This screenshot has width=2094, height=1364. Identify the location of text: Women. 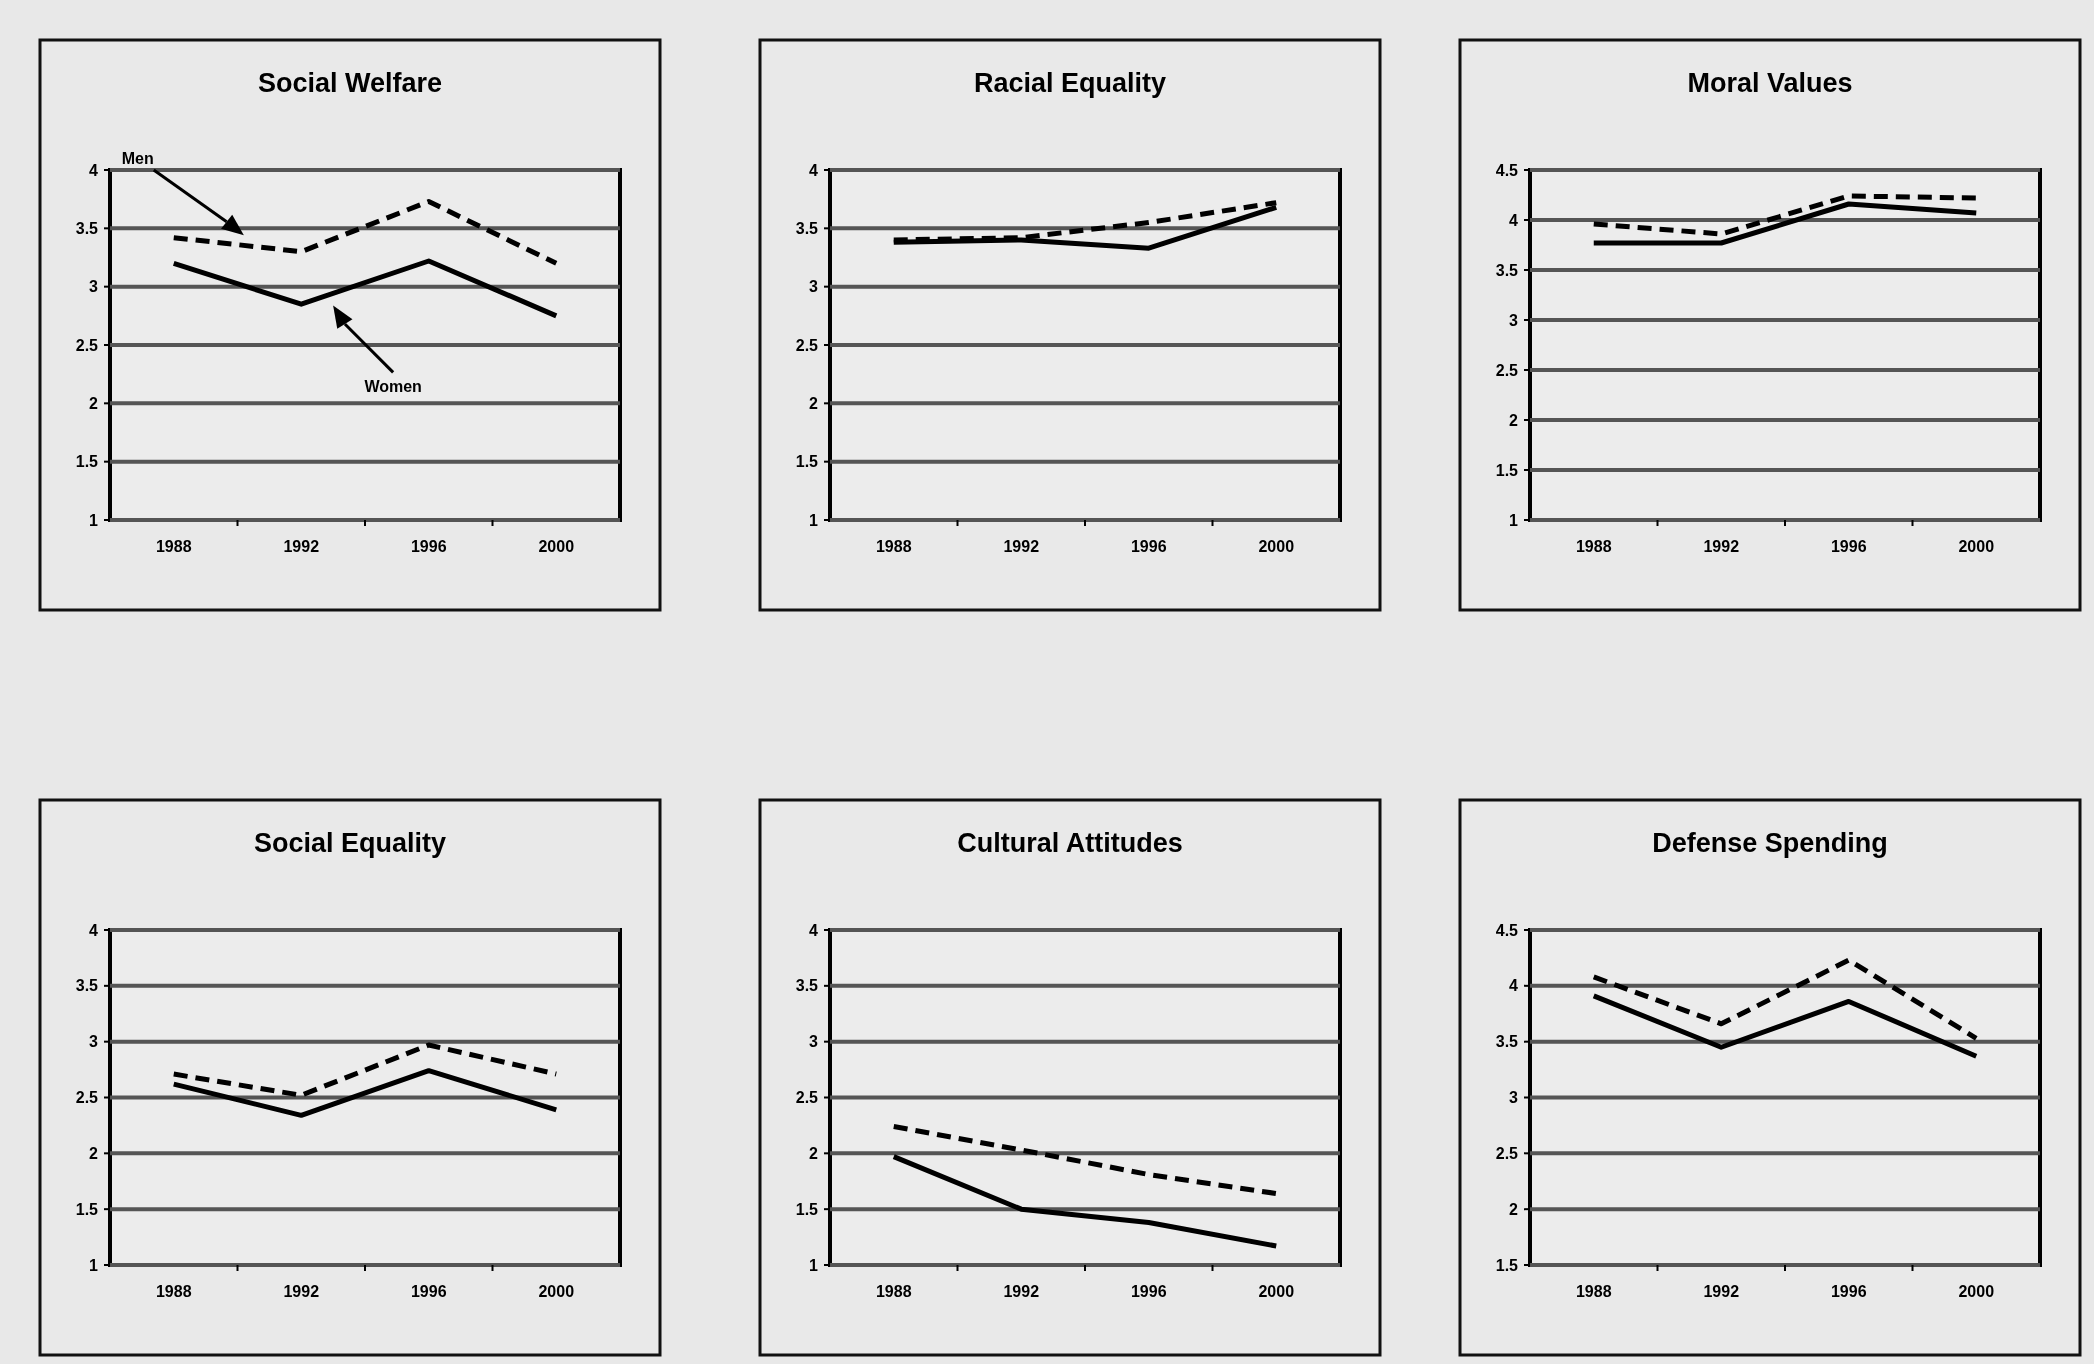
(393, 387).